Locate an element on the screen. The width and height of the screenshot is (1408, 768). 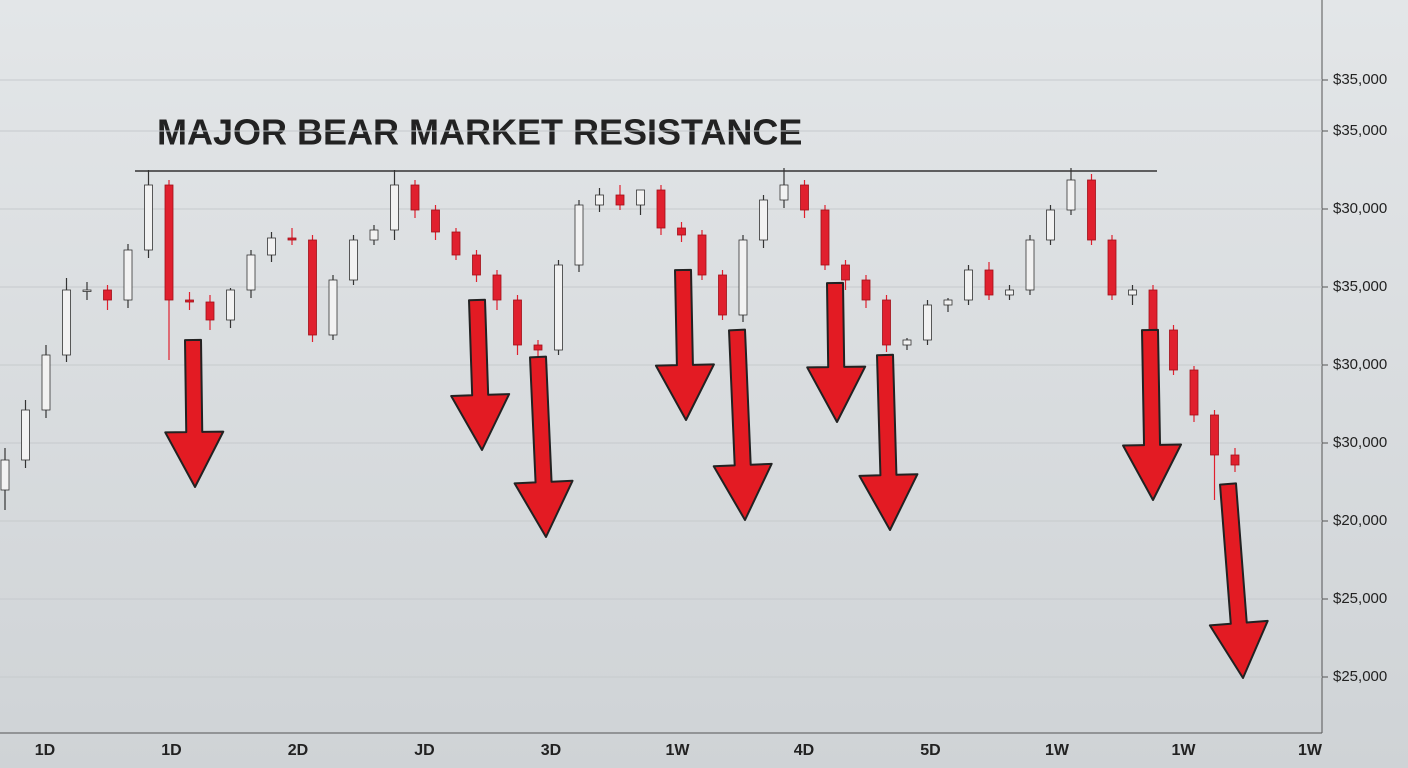
y-tick-label: $20,000 is located at coordinates (1360, 520).